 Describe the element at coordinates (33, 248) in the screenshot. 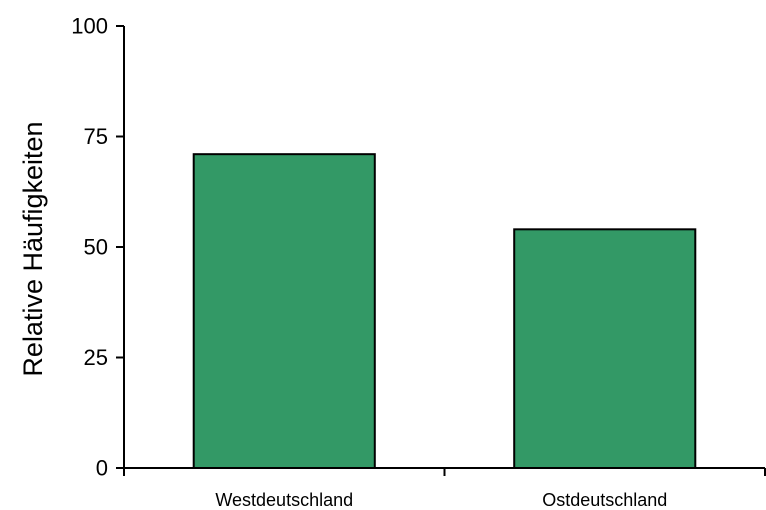

I see `y-axis-title: Relative Häufigkeiten` at that location.